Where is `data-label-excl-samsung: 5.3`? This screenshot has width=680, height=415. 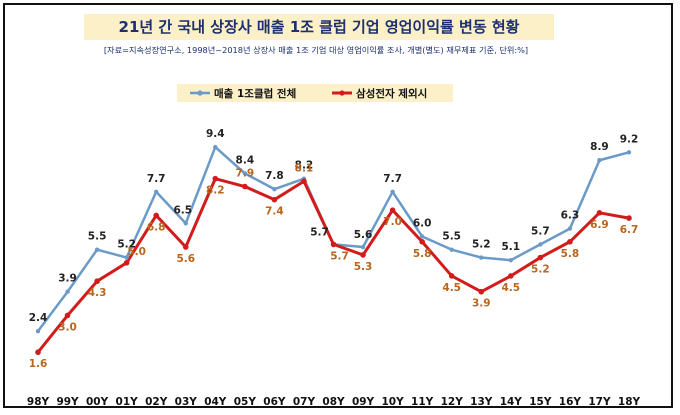
data-label-excl-samsung: 5.3 is located at coordinates (363, 267).